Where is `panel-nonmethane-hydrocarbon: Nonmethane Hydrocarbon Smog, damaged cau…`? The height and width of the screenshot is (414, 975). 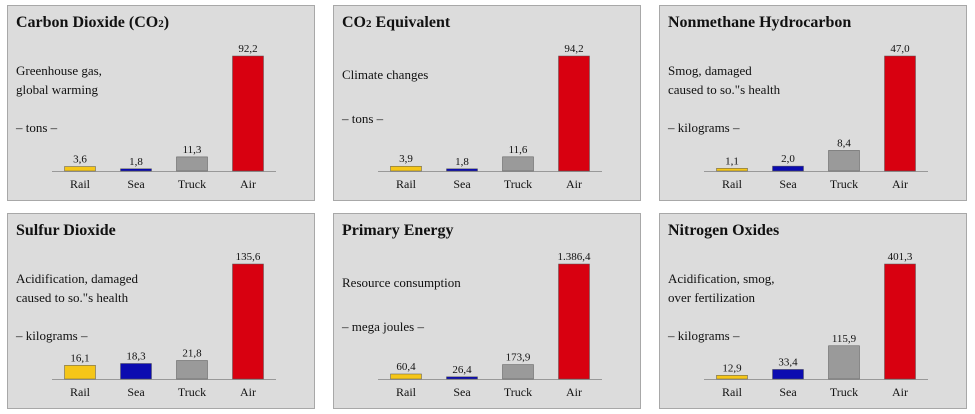
panel-nonmethane-hydrocarbon: Nonmethane Hydrocarbon Smog, damaged cau… is located at coordinates (813, 103).